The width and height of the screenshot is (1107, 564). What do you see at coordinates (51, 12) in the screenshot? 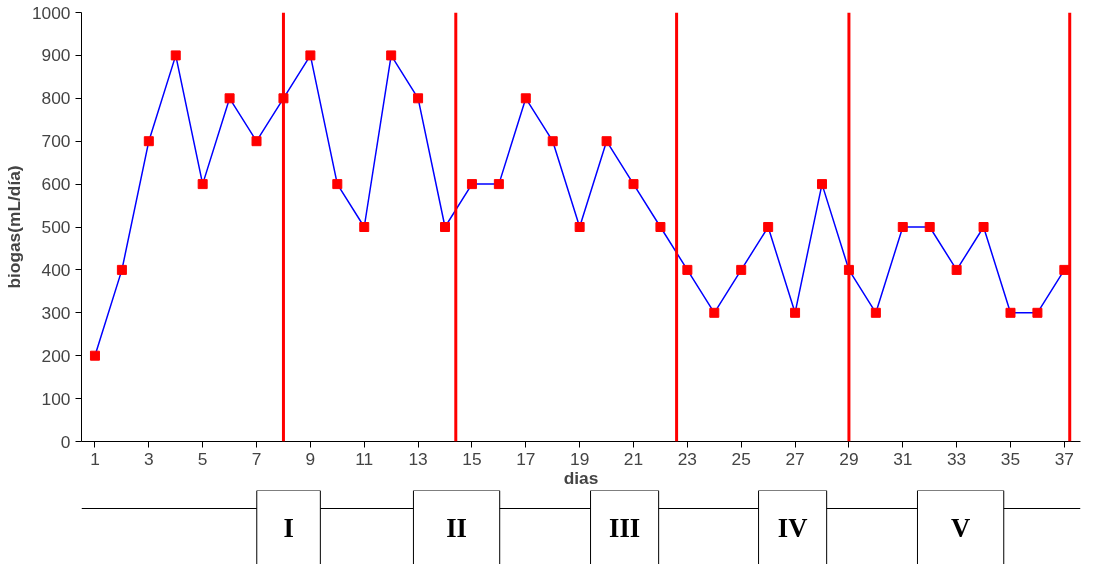
I see `y-tick-label: 1000` at bounding box center [51, 12].